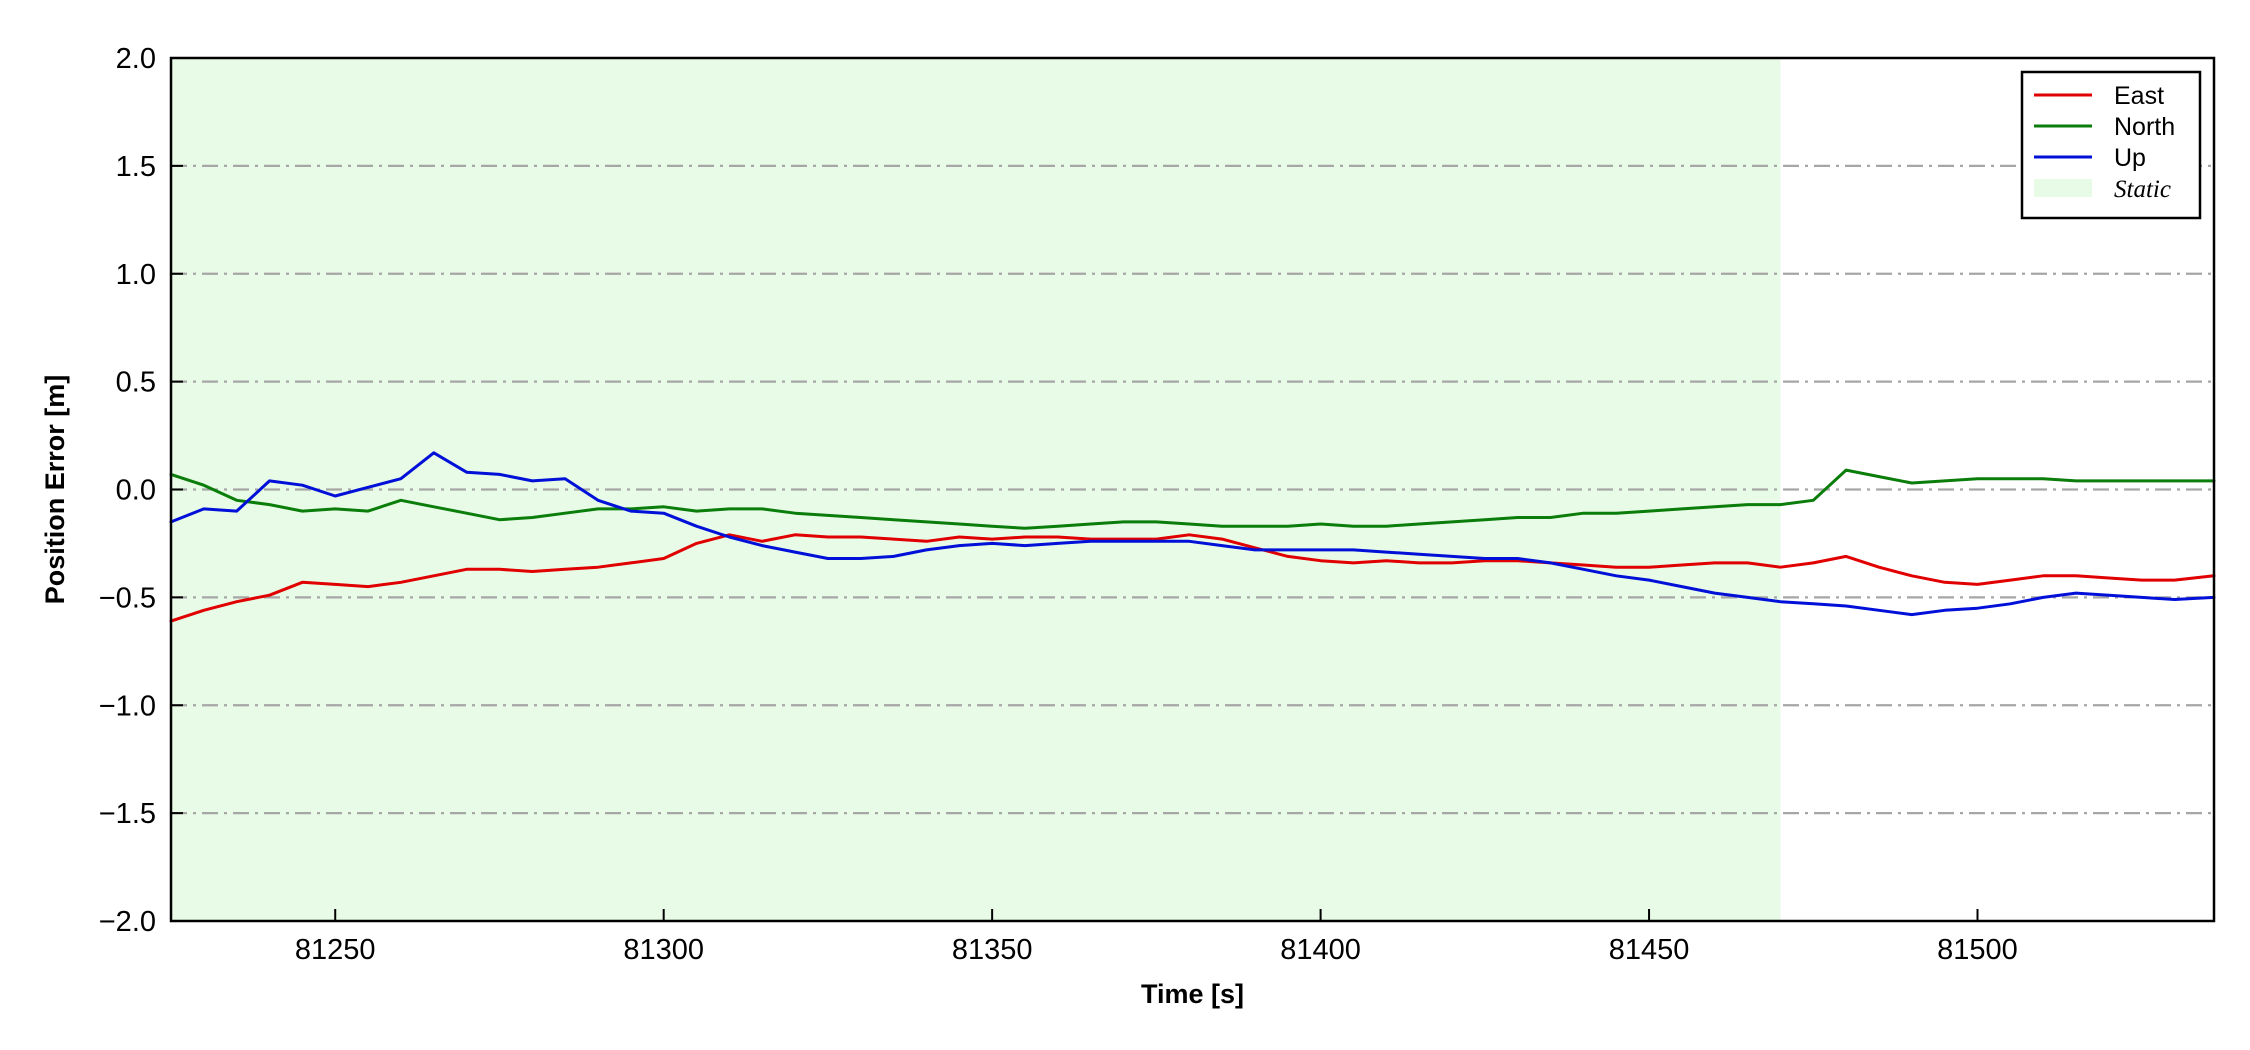 The height and width of the screenshot is (1050, 2250). Describe the element at coordinates (1192, 578) in the screenshot. I see `series-line-east` at that location.